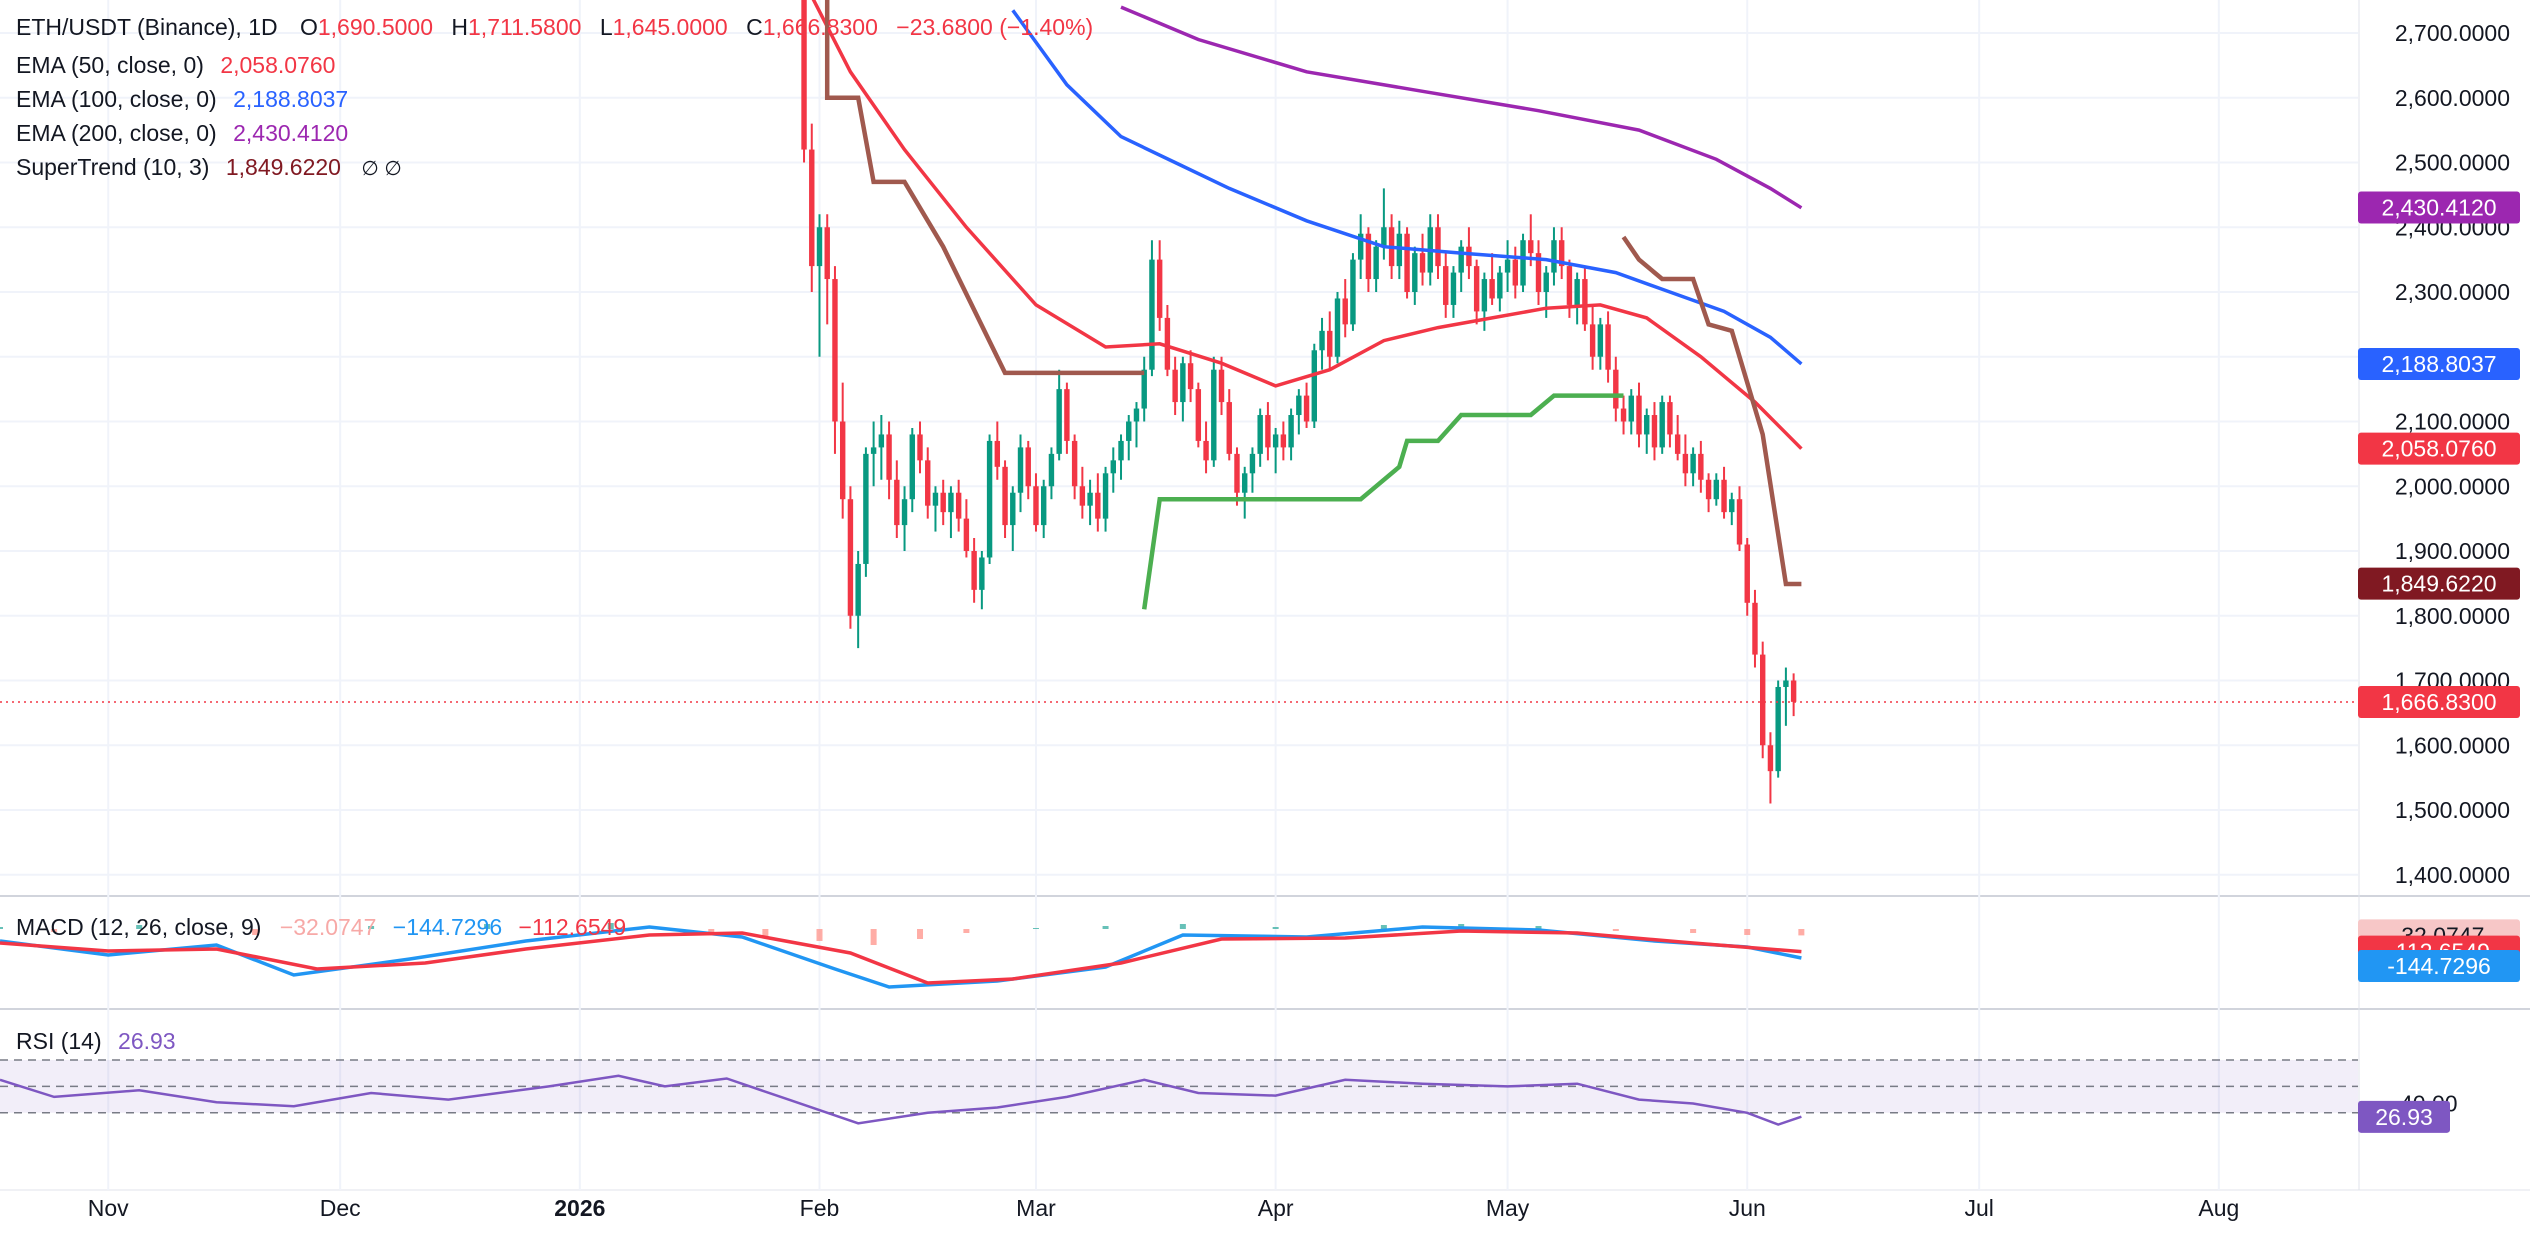  Describe the element at coordinates (1978, 1208) in the screenshot. I see `time-tick-label: Jul` at that location.